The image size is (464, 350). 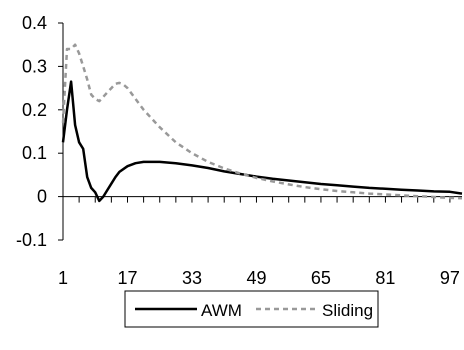 What do you see at coordinates (192, 278) in the screenshot?
I see `x-tick-label: 33` at bounding box center [192, 278].